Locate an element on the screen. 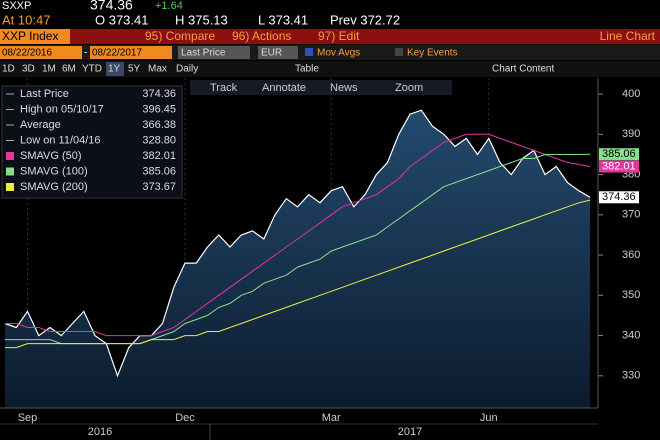 The height and width of the screenshot is (440, 660). x-tick-label: Jun is located at coordinates (489, 418).